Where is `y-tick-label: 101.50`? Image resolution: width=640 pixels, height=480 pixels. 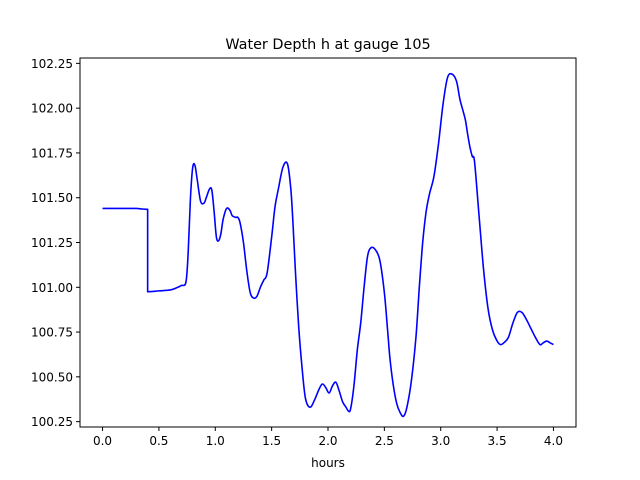 y-tick-label: 101.50 is located at coordinates (52, 198).